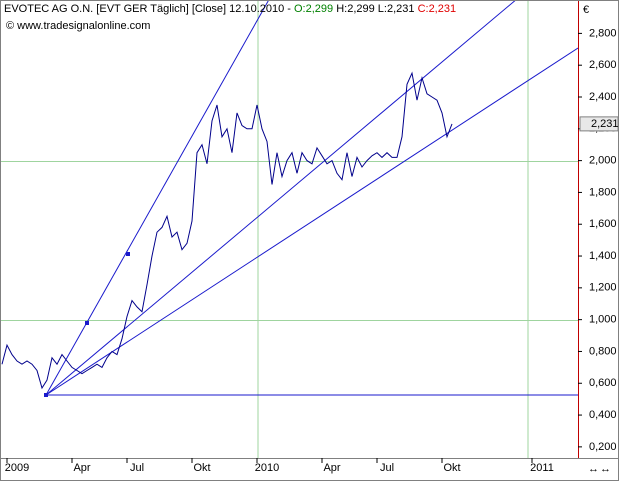  What do you see at coordinates (603, 33) in the screenshot?
I see `y-tick-label: 2,800` at bounding box center [603, 33].